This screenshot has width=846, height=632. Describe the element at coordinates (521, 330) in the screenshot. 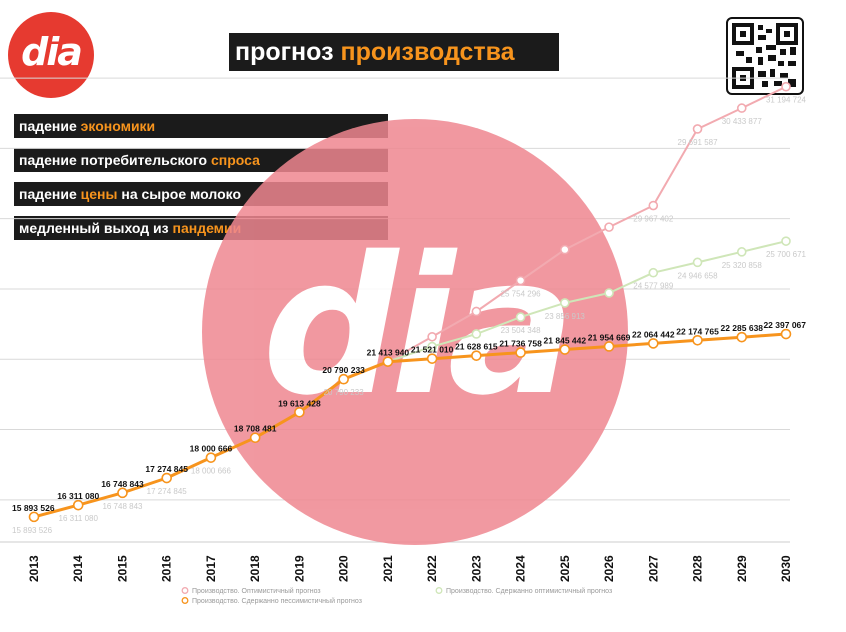

I see `data-label: 23 504 348` at that location.